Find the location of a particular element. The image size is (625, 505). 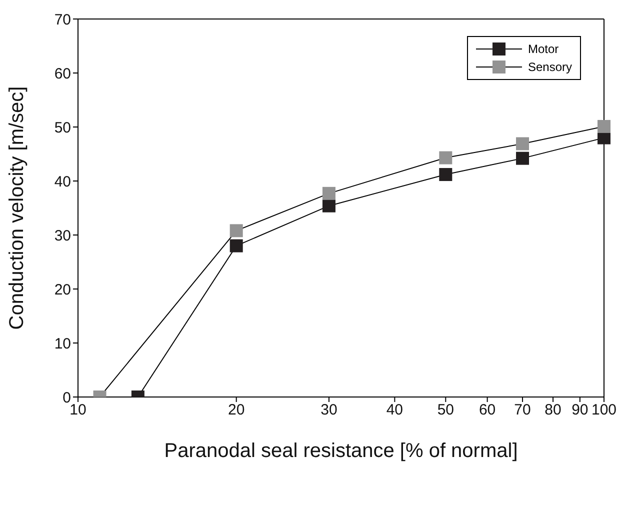

y-tick-label: 20 is located at coordinates (62, 289).